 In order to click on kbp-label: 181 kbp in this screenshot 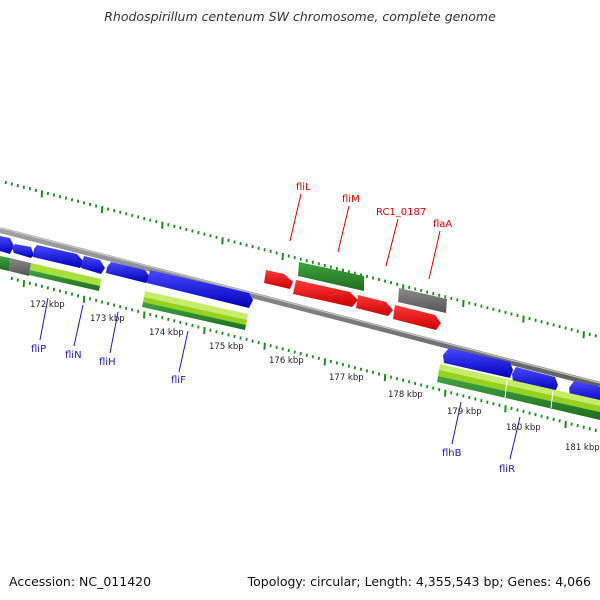, I will do `click(582, 448)`.